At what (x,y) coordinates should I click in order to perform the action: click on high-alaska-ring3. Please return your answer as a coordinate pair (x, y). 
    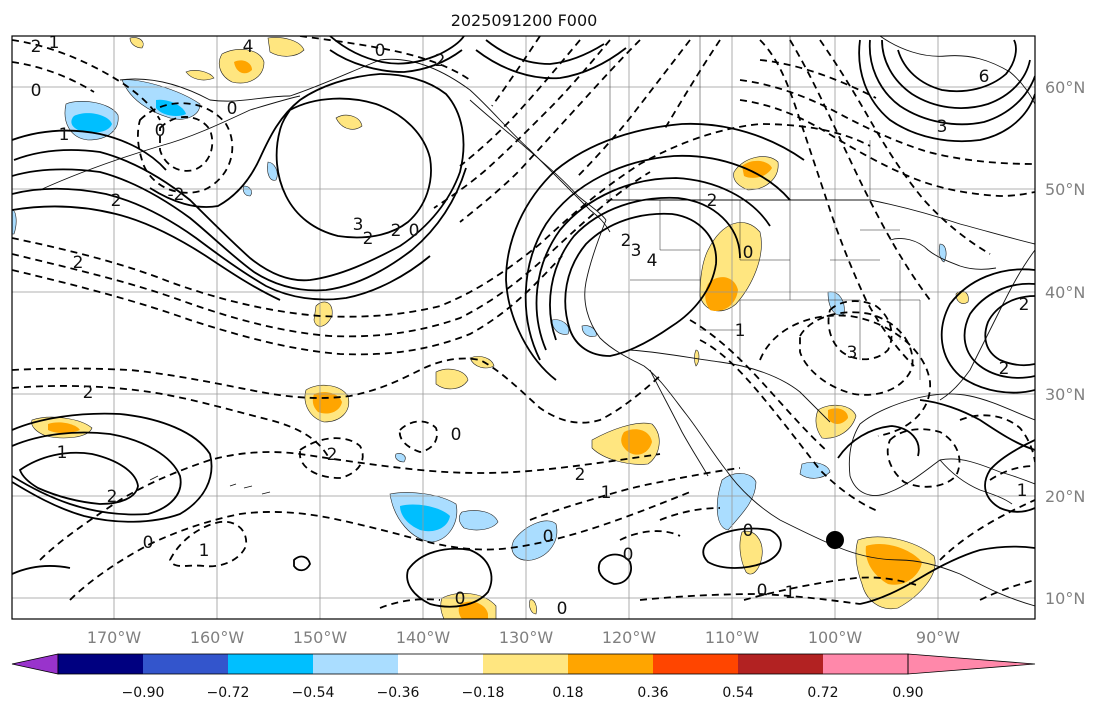
    Looking at the image, I should click on (221, 244).